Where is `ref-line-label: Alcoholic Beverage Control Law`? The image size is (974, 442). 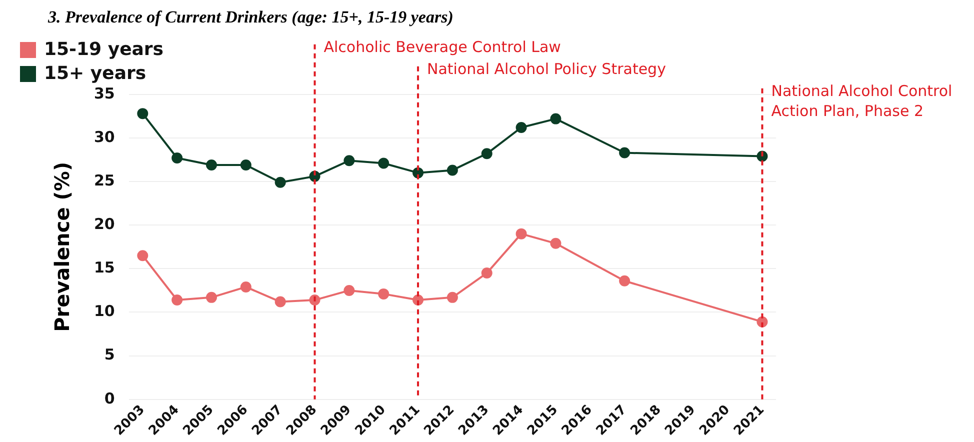 ref-line-label: Alcoholic Beverage Control Law is located at coordinates (442, 47).